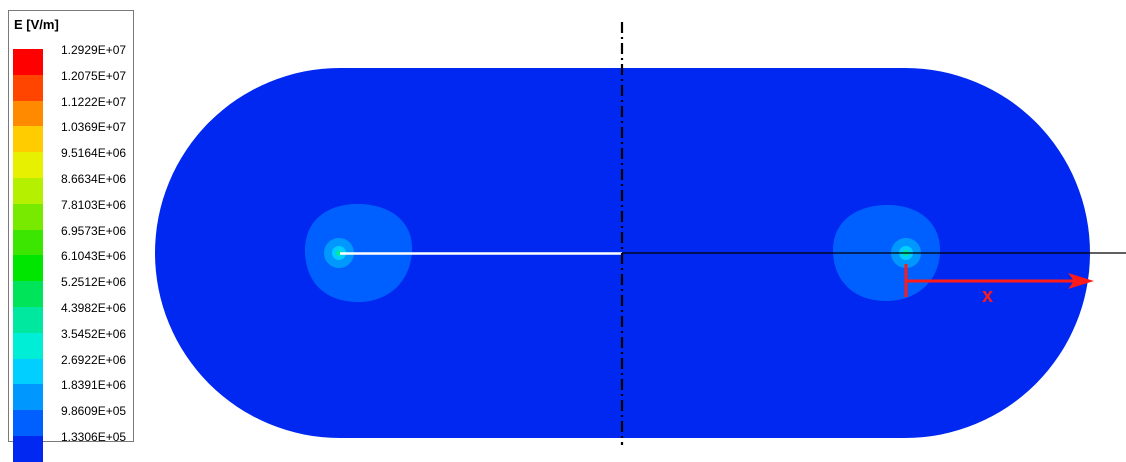  What do you see at coordinates (94, 411) in the screenshot?
I see `legend-value-label: 9.8609E+05` at bounding box center [94, 411].